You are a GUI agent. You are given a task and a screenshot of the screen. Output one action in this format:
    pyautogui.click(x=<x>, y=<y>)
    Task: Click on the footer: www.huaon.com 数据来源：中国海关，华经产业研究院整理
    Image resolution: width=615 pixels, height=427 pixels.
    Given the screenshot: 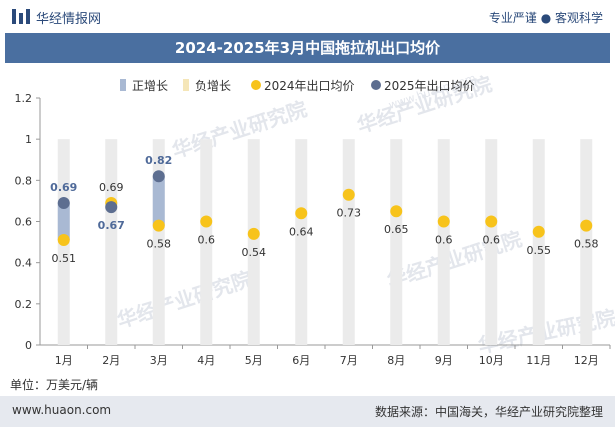 What is the action you would take?
    pyautogui.click(x=307, y=411)
    